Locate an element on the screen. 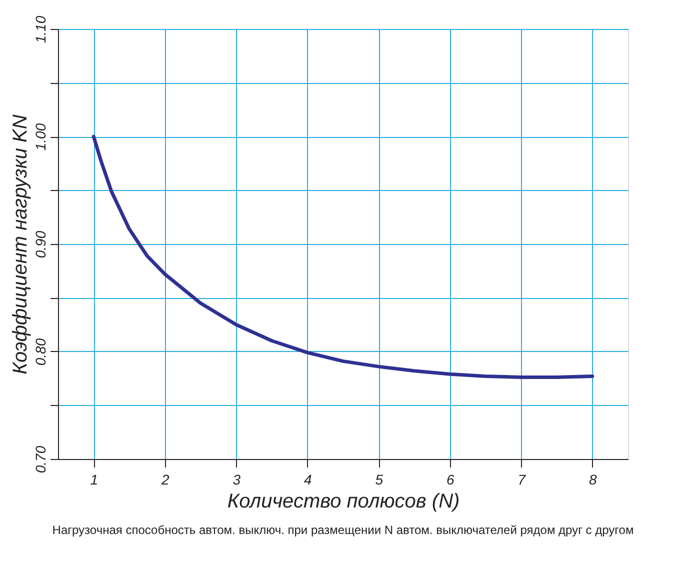  y-tick-label: 1.10 is located at coordinates (40, 30).